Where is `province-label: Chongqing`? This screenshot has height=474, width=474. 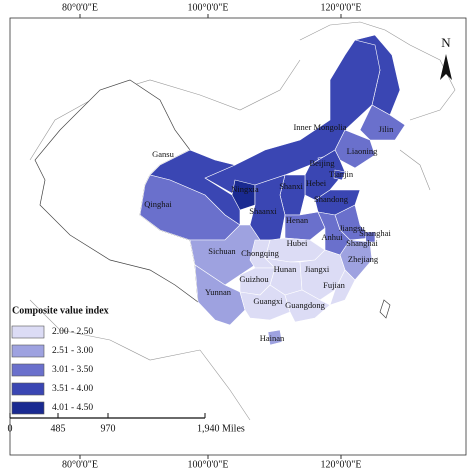 province-label: Chongqing is located at coordinates (260, 253).